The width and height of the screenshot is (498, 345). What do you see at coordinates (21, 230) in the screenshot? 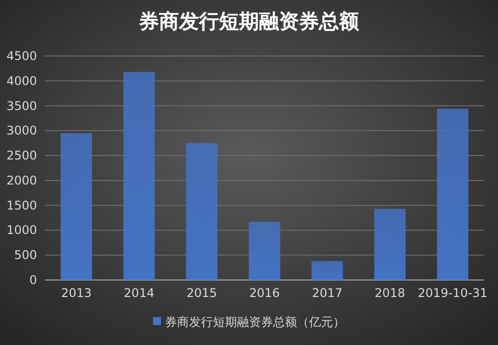
I see `y-tick-label: 1000` at bounding box center [21, 230].